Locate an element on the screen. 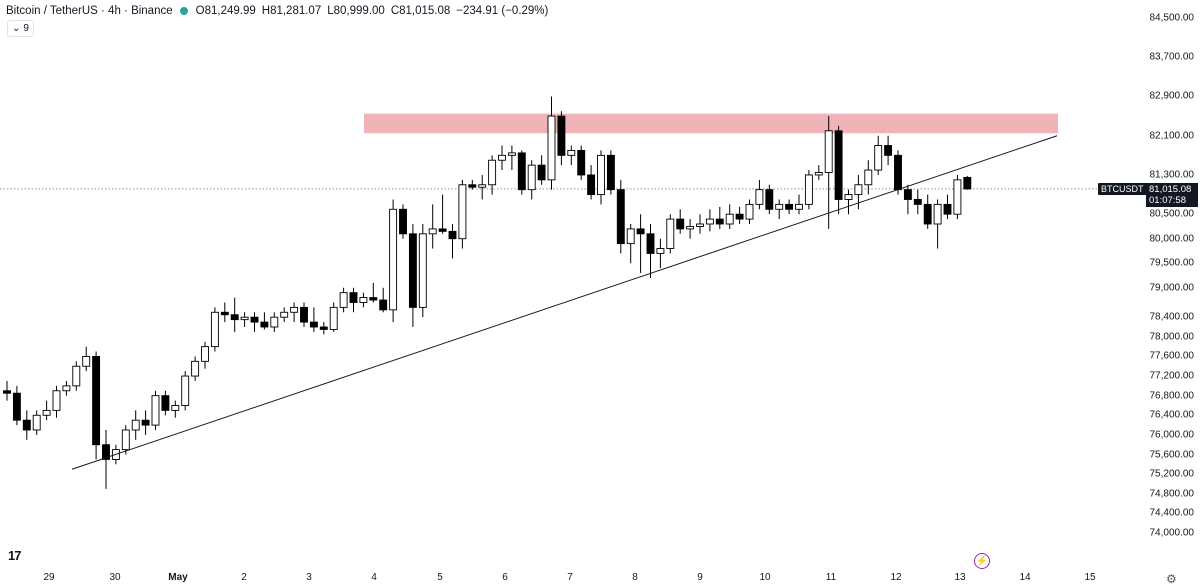  date-tick-label: 14 is located at coordinates (1025, 577).